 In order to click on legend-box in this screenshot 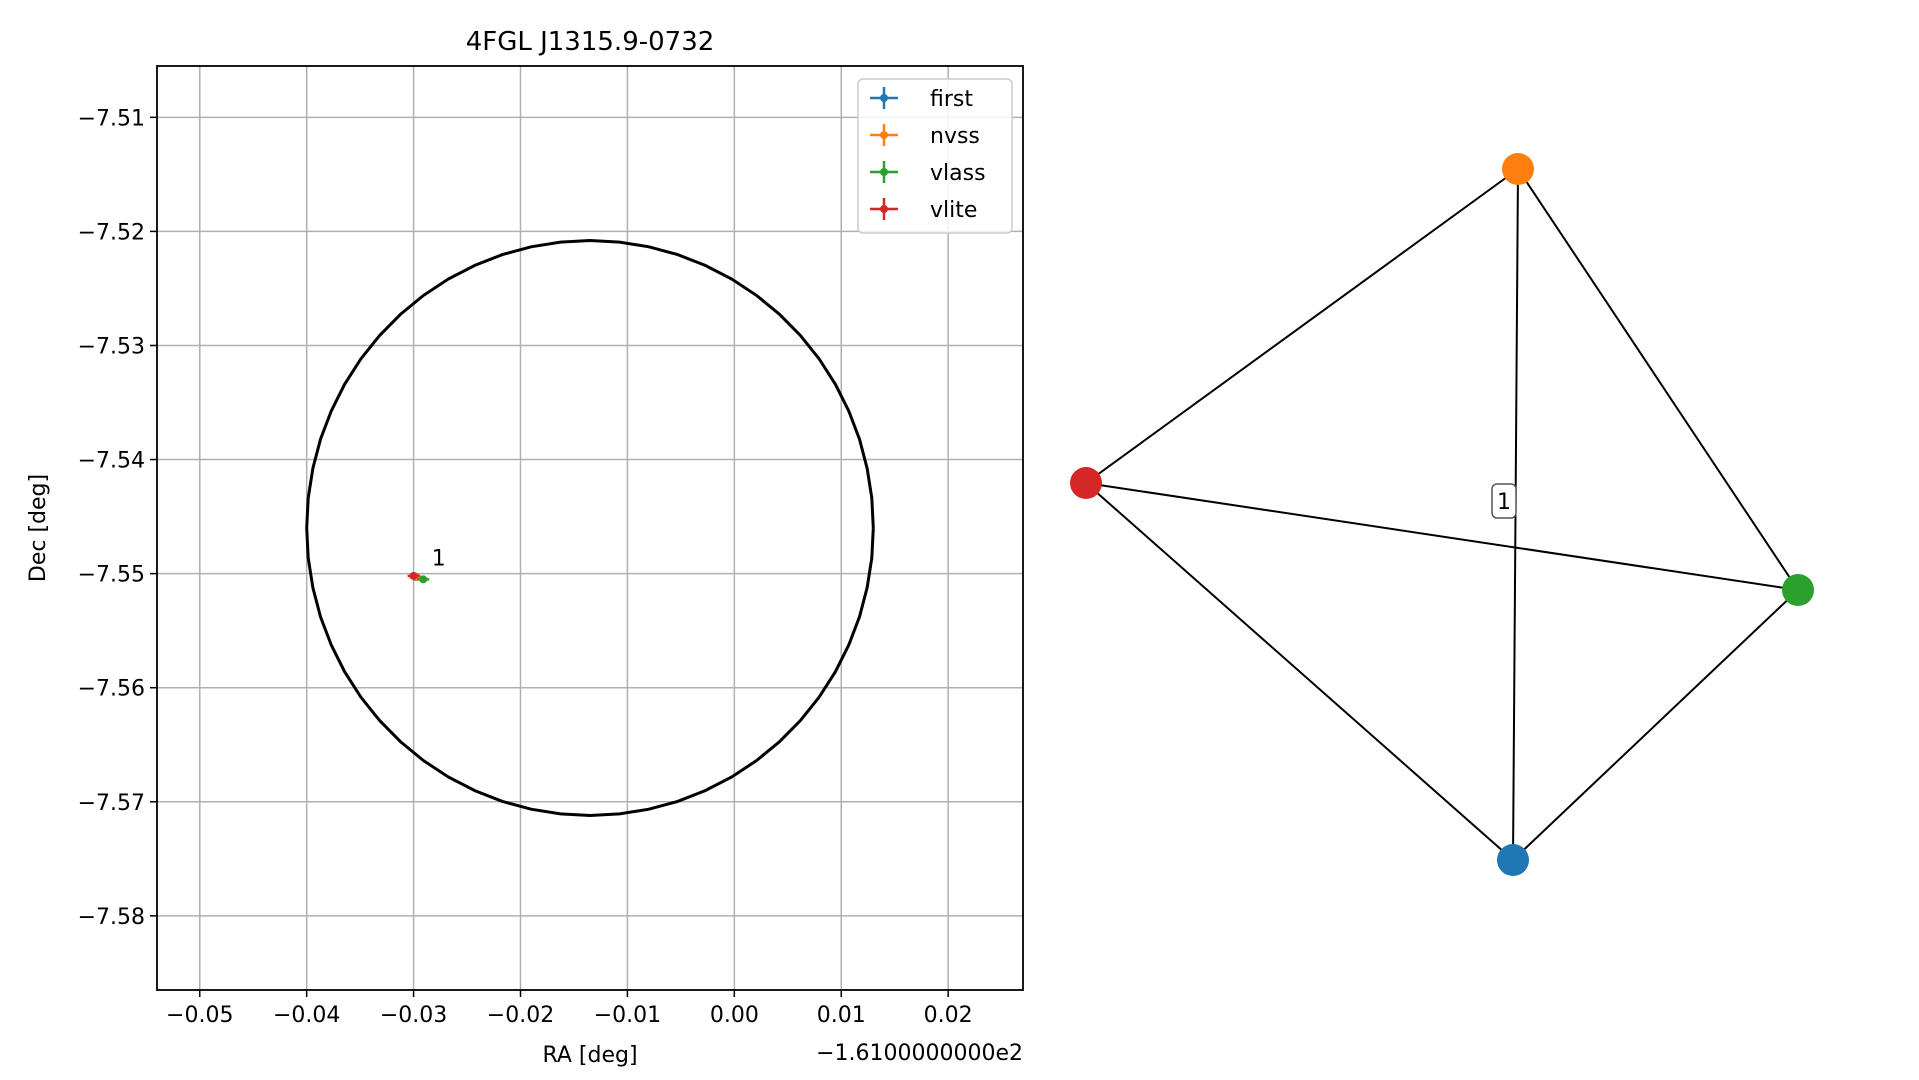, I will do `click(935, 156)`.